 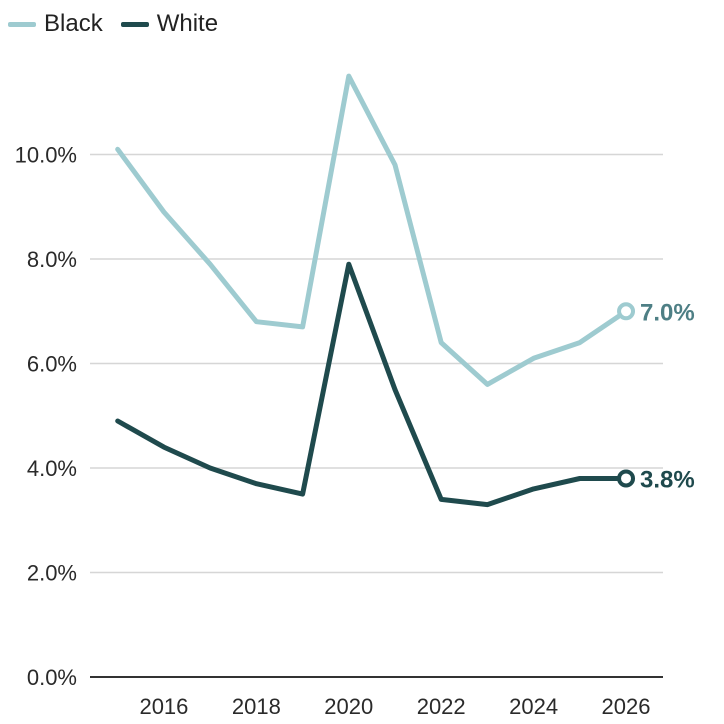 What do you see at coordinates (52, 468) in the screenshot?
I see `y-tick-label: 4.0%` at bounding box center [52, 468].